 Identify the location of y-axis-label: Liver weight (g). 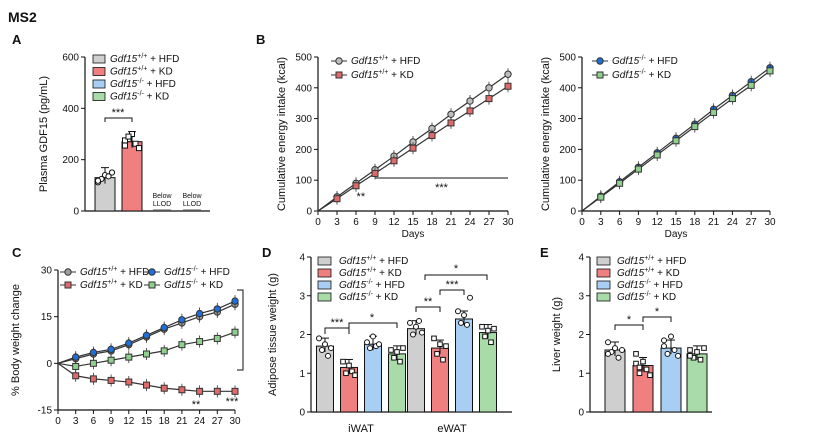
(557, 334).